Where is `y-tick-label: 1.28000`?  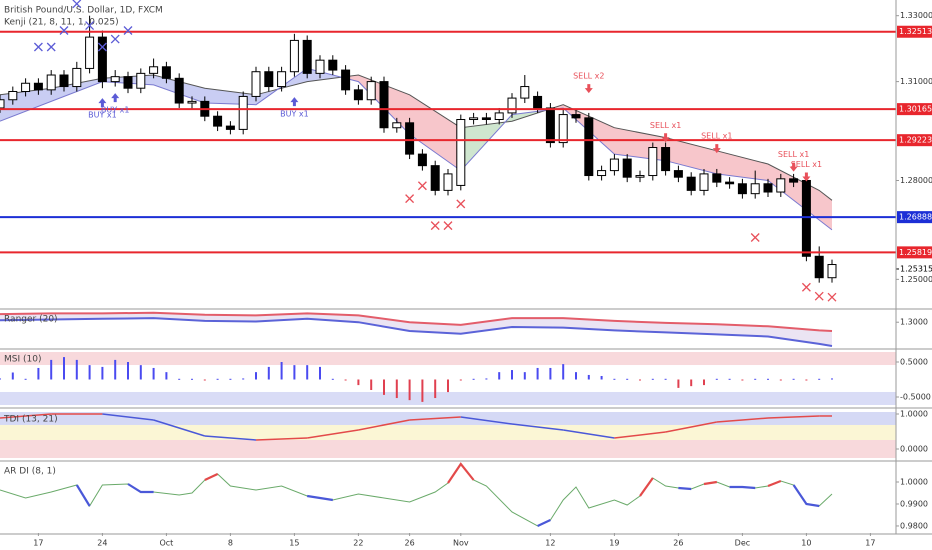
y-tick-label: 1.28000 is located at coordinates (916, 180).